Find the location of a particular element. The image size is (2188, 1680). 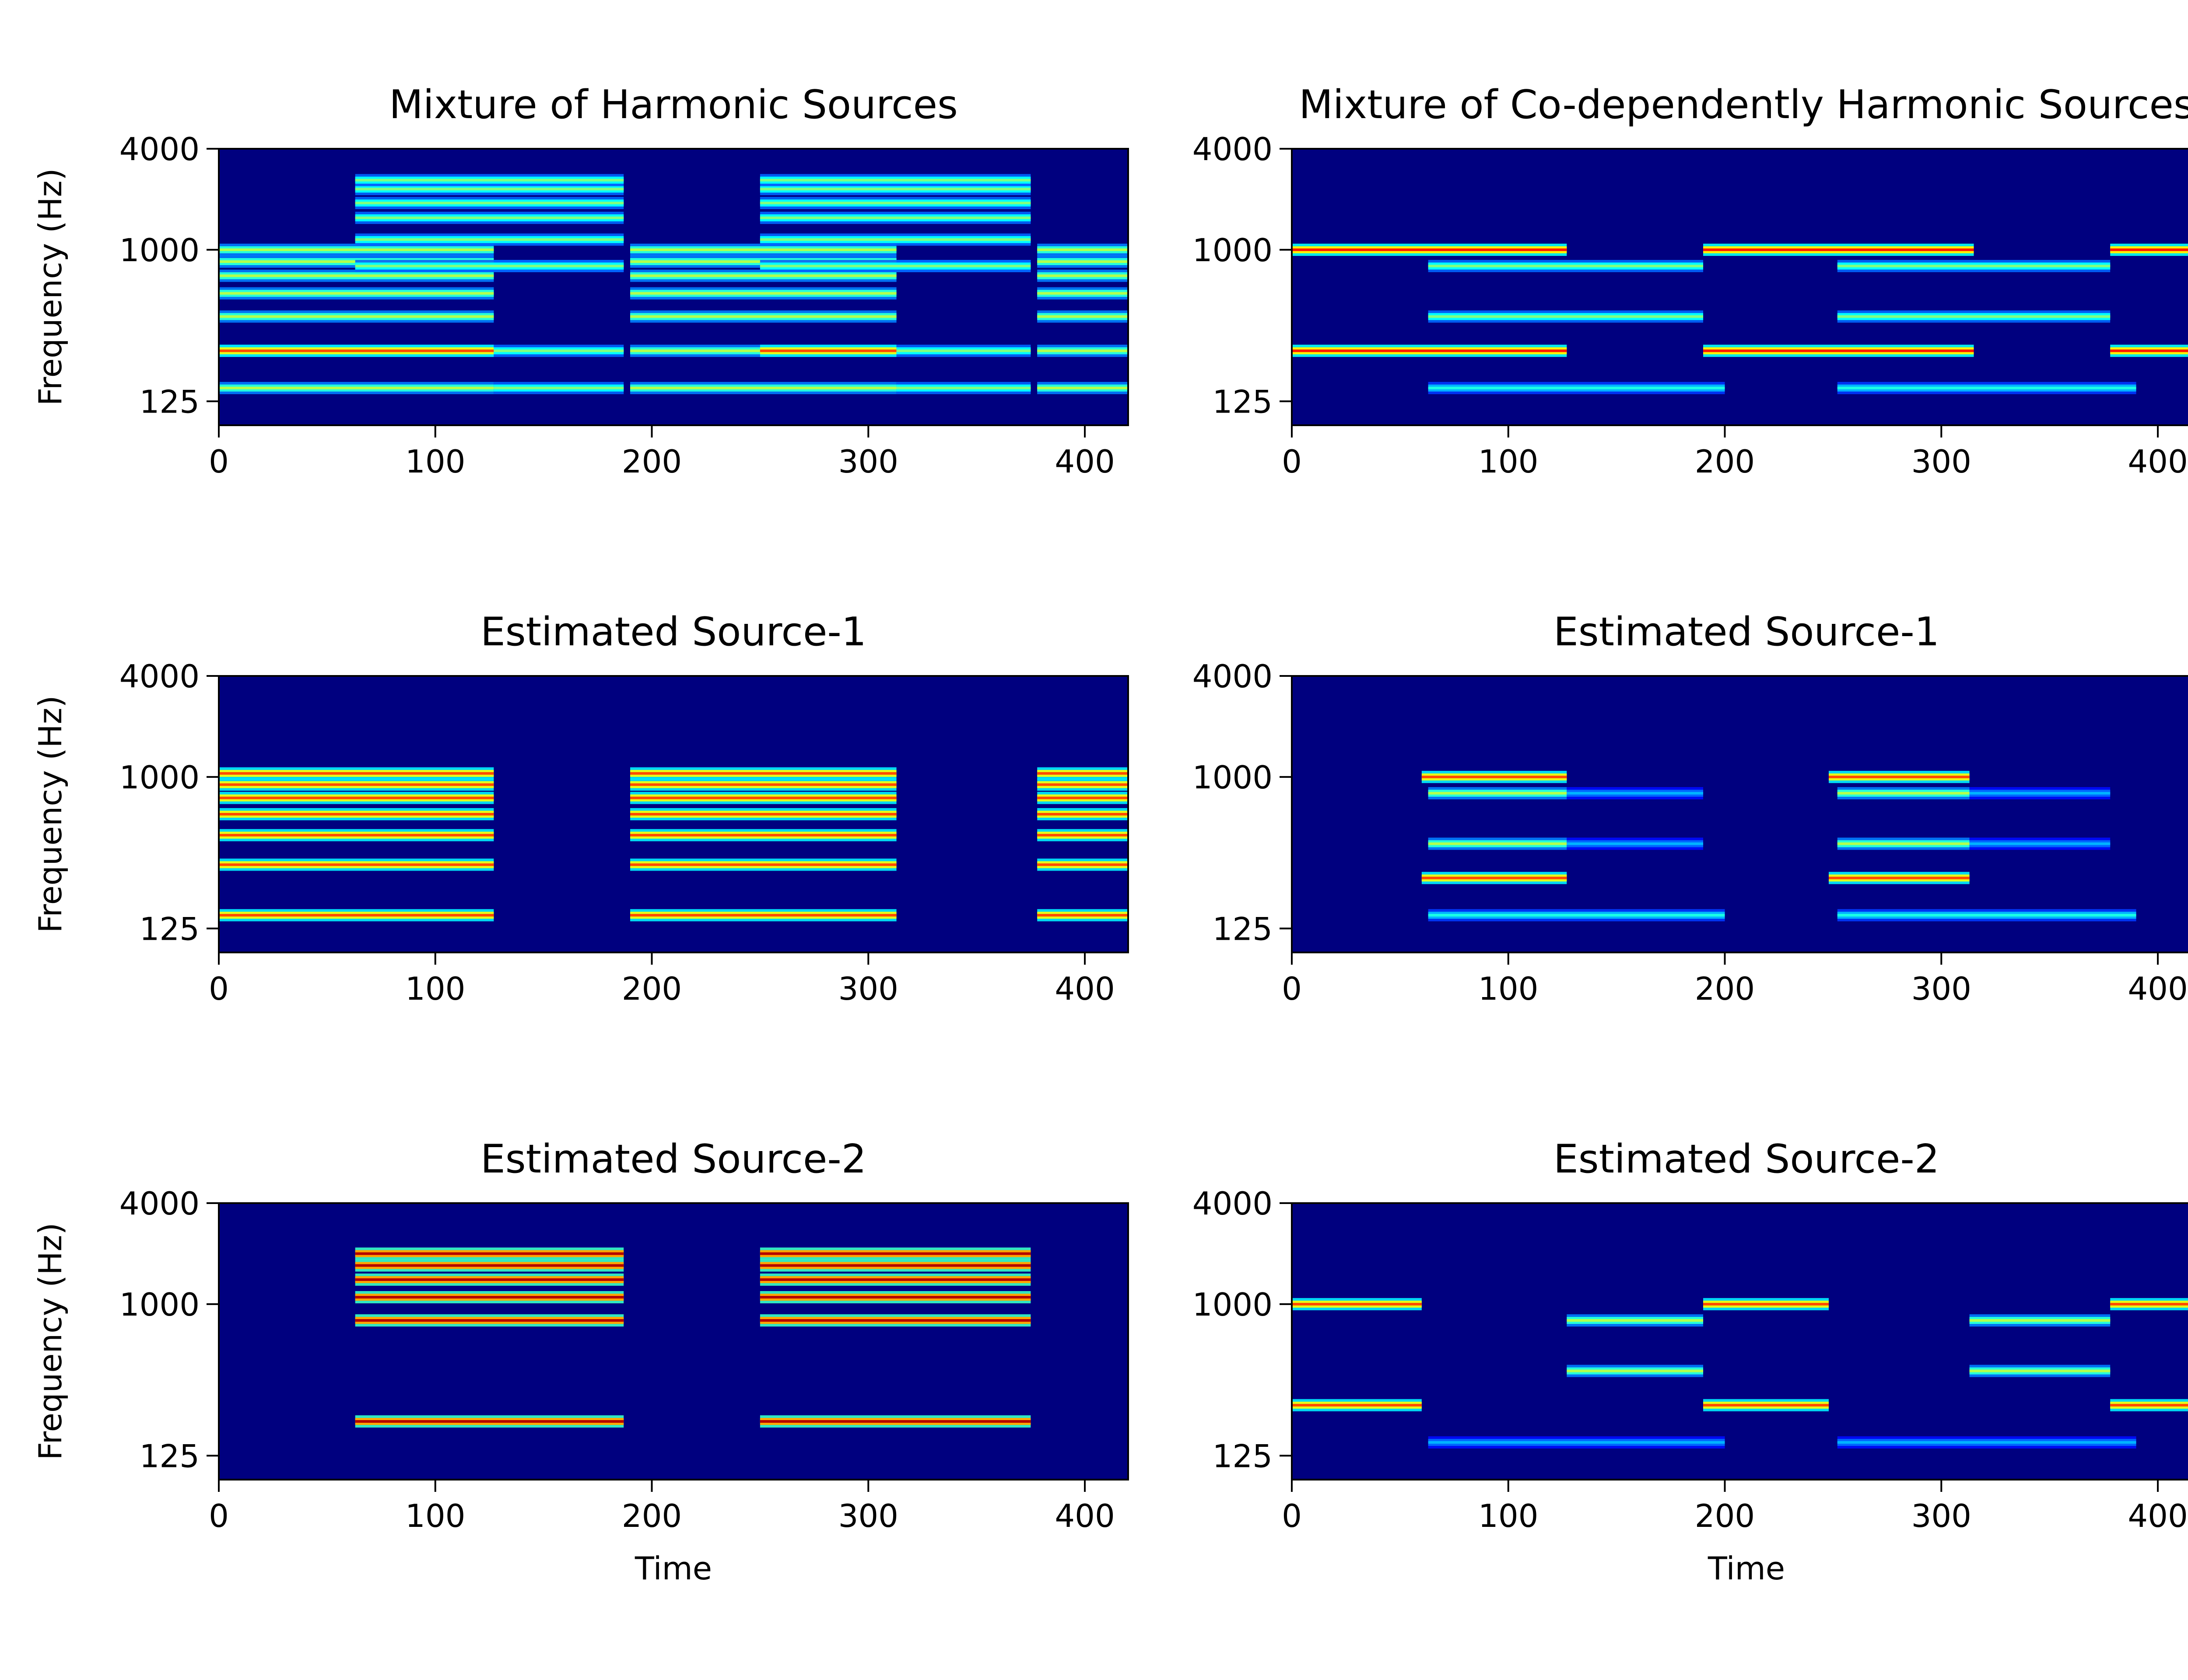

subplot-title: Estimated Source-2 is located at coordinates (1746, 1159).